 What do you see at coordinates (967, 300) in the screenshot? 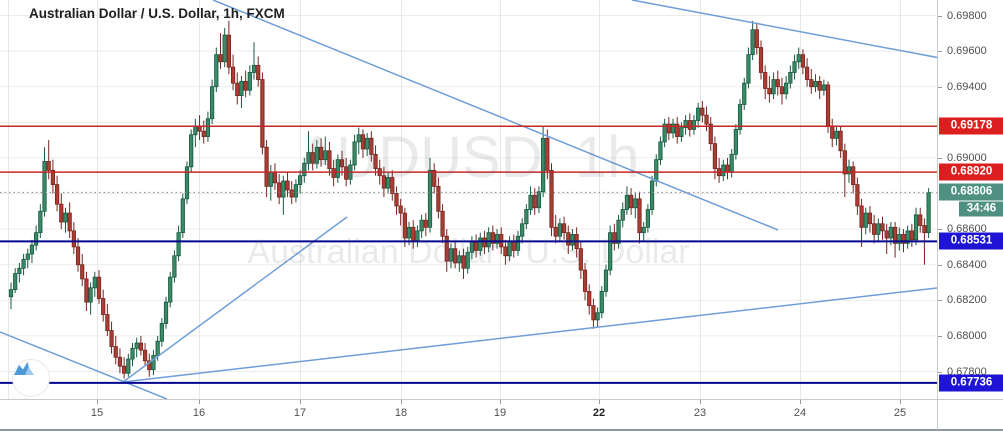
I see `price-tick-label: 0.68200` at bounding box center [967, 300].